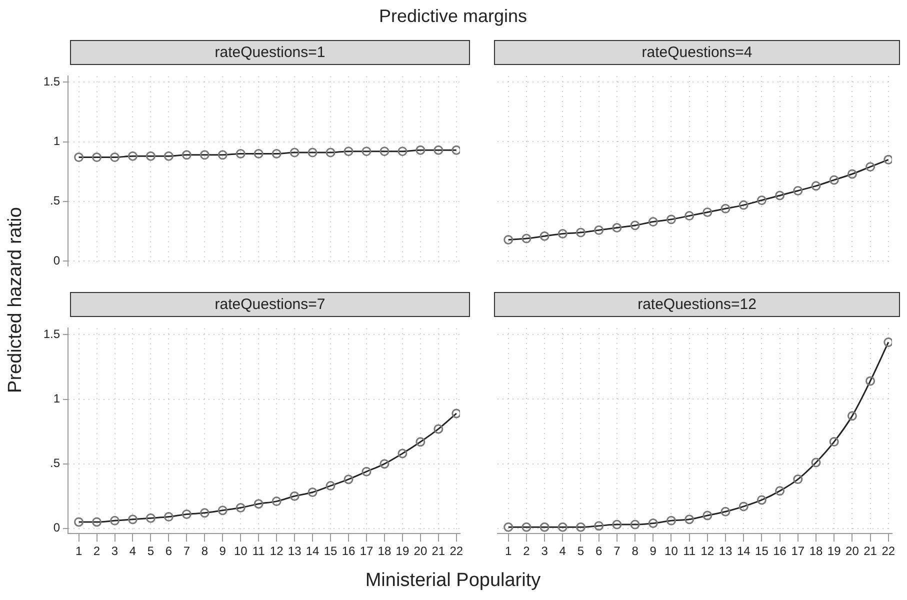  I want to click on x-axis-title: Ministerial Popularity, so click(453, 581).